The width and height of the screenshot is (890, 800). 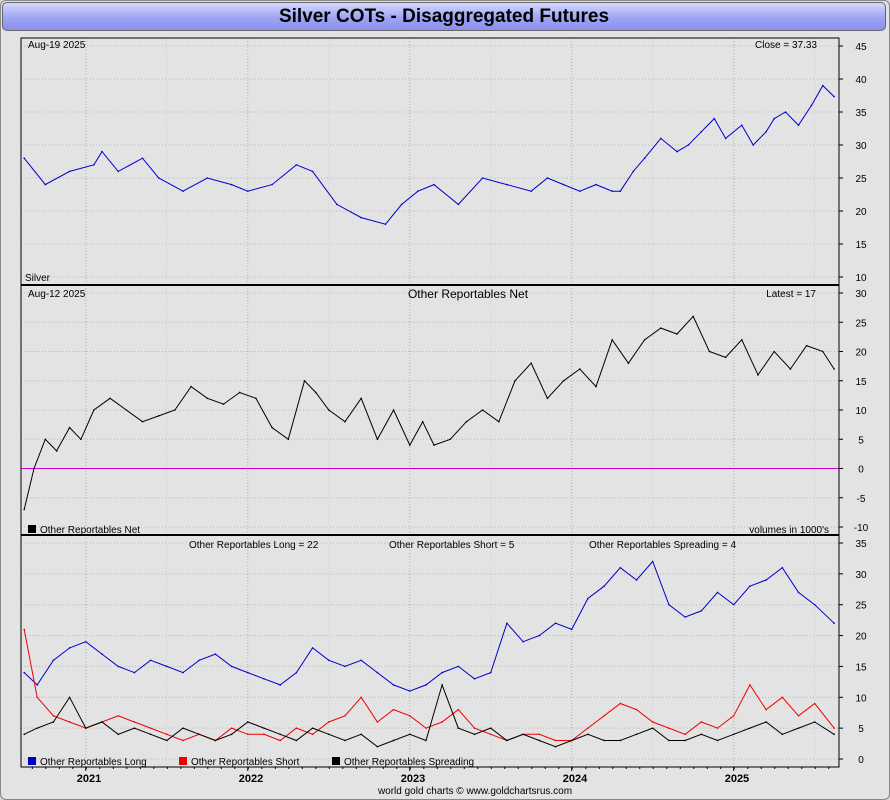 I want to click on y-tick-label: 15, so click(x=861, y=245).